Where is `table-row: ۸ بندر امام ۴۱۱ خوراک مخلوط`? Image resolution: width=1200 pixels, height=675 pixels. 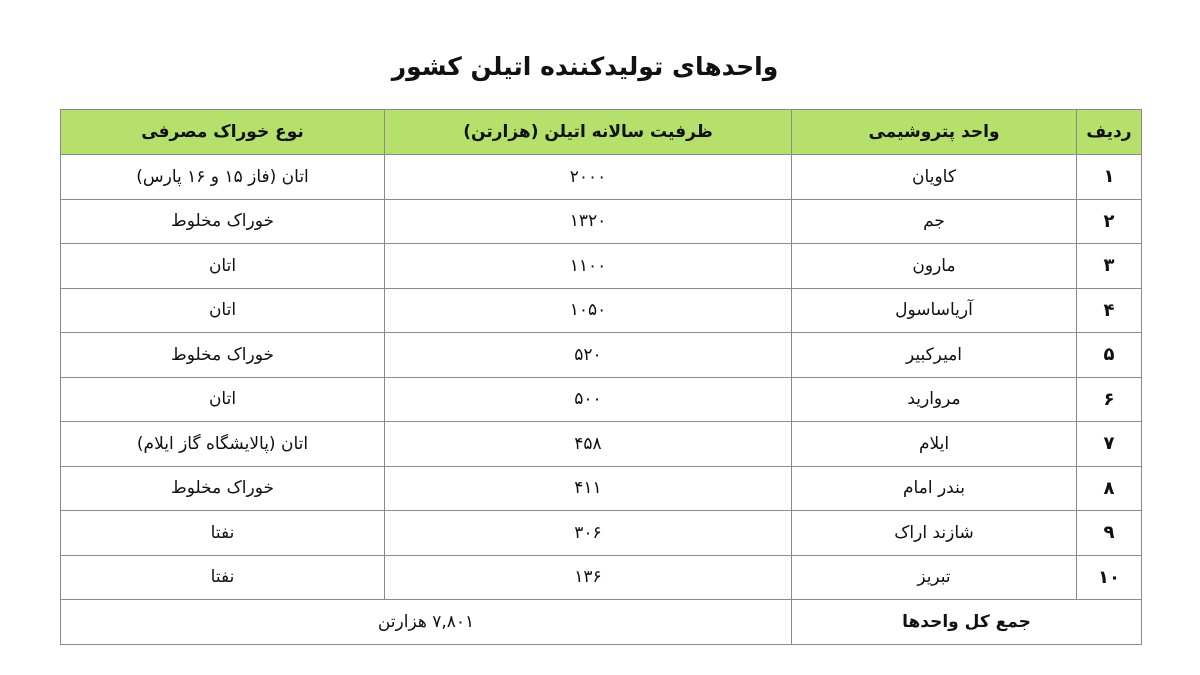 table-row: ۸ بندر امام ۴۱۱ خوراک مخلوط is located at coordinates (601, 488).